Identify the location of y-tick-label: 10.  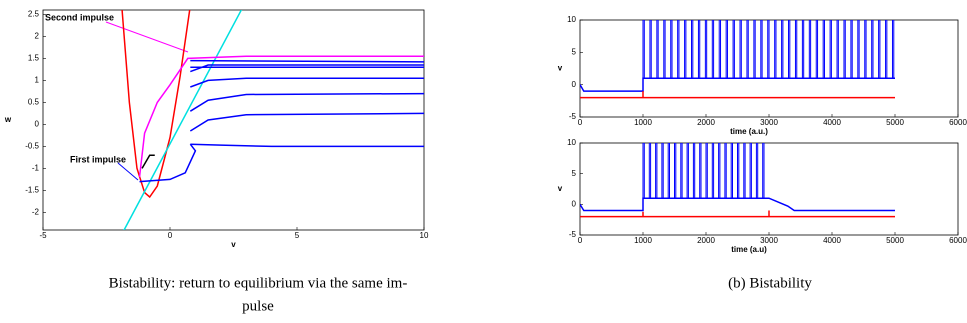
(571, 19).